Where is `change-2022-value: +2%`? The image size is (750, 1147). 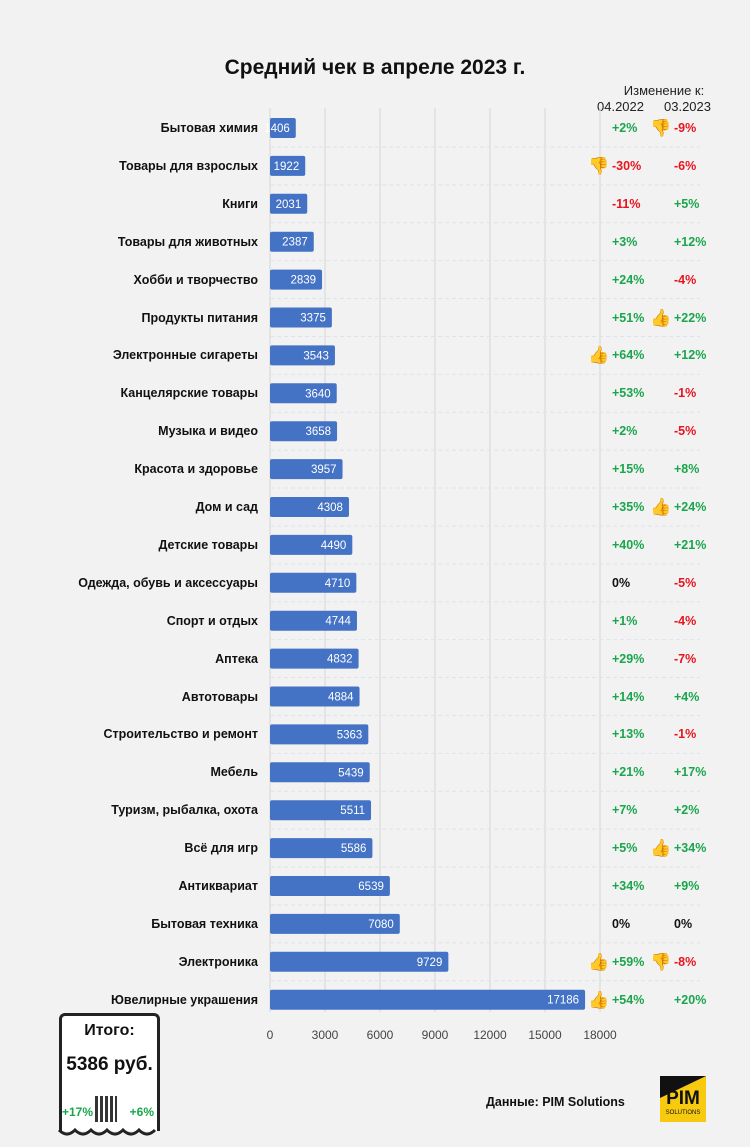
change-2022-value: +2% is located at coordinates (625, 431).